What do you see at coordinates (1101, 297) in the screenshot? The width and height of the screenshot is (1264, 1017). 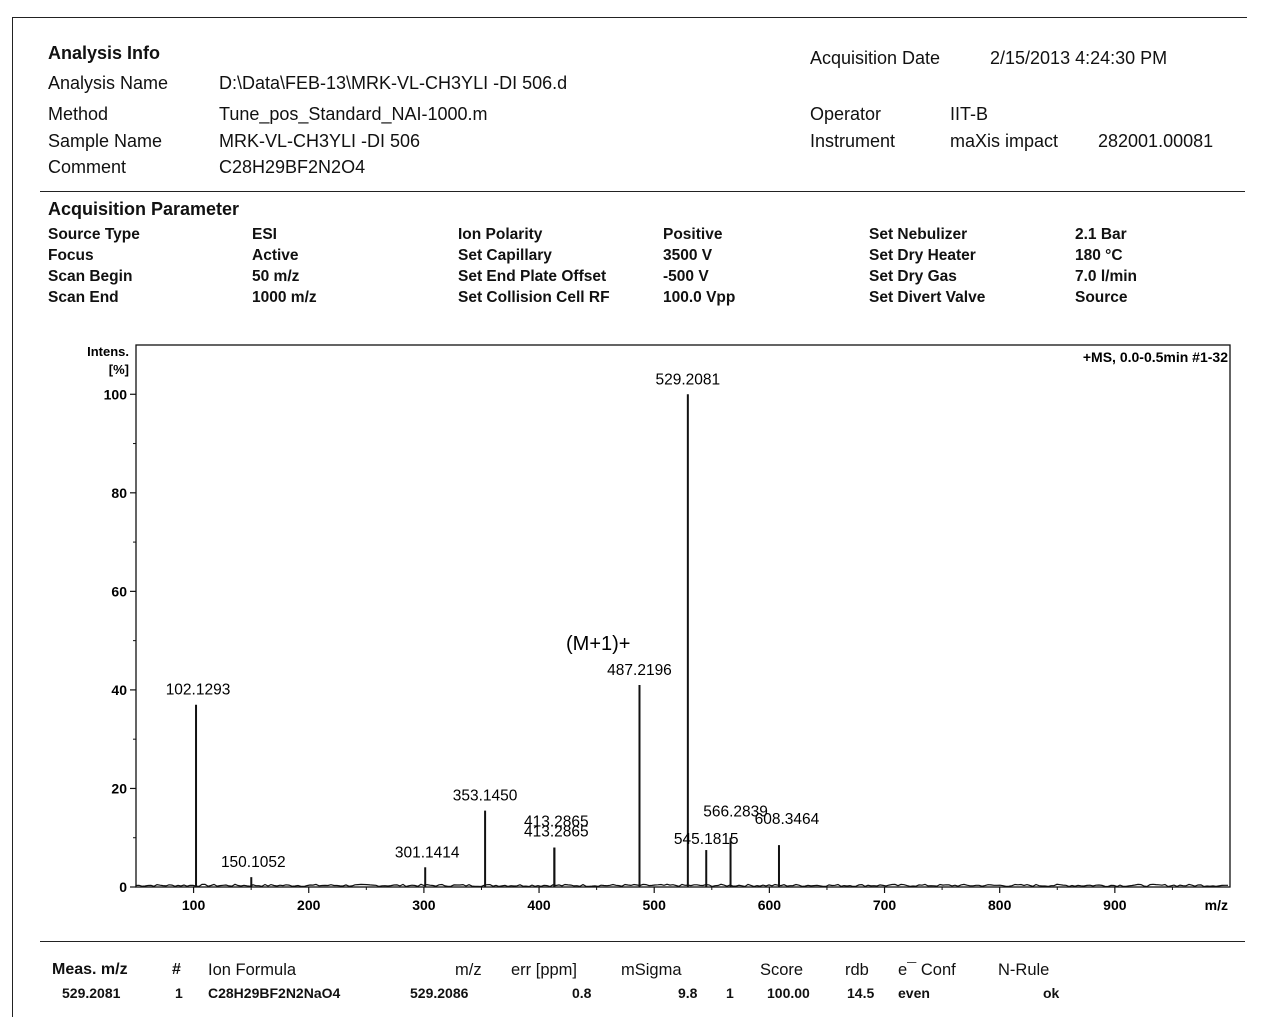 I see `divert-valve-value: Source` at bounding box center [1101, 297].